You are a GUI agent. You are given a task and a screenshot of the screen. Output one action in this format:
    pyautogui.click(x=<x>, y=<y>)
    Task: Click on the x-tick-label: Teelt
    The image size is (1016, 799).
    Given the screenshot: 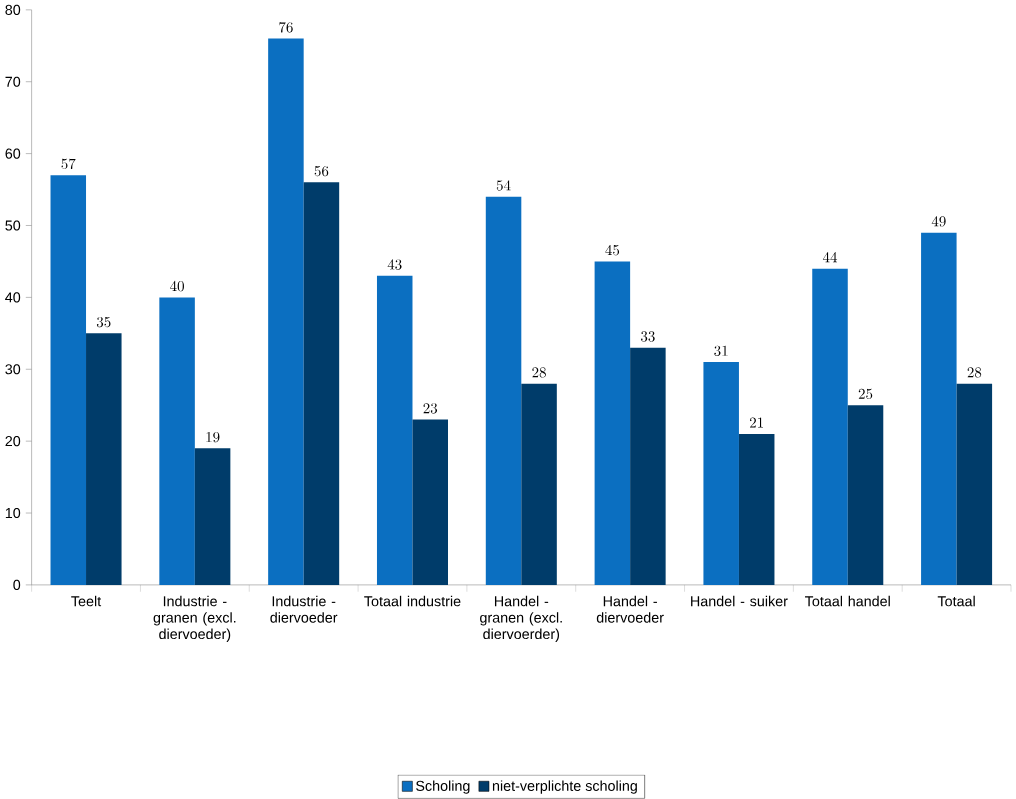 What is the action you would take?
    pyautogui.click(x=86, y=601)
    